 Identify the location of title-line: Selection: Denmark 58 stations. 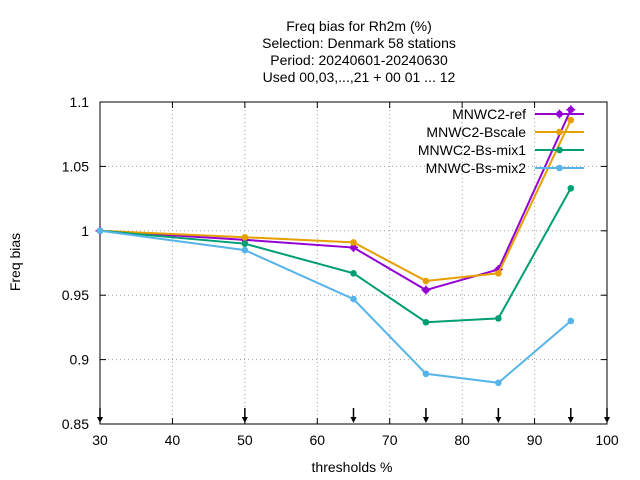
(359, 43).